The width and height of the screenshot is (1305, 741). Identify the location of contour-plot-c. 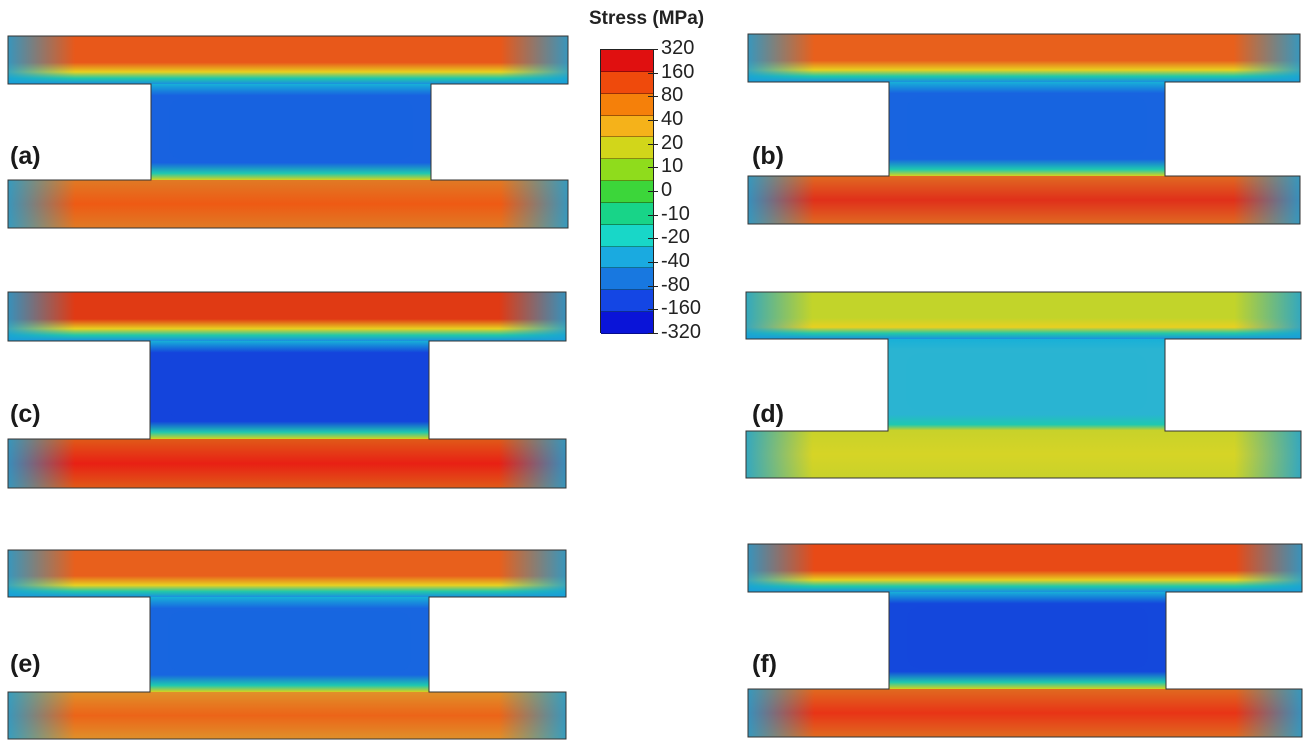
(287, 390).